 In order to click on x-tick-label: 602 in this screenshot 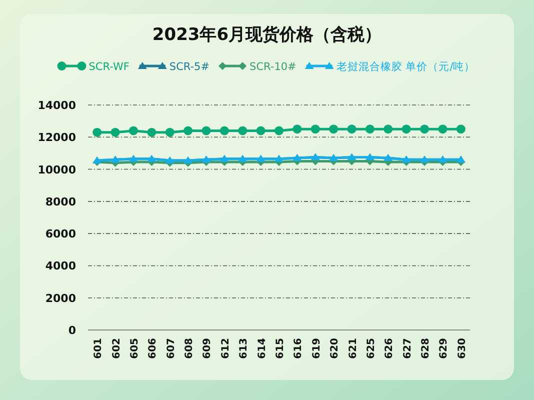, I will do `click(116, 348)`.